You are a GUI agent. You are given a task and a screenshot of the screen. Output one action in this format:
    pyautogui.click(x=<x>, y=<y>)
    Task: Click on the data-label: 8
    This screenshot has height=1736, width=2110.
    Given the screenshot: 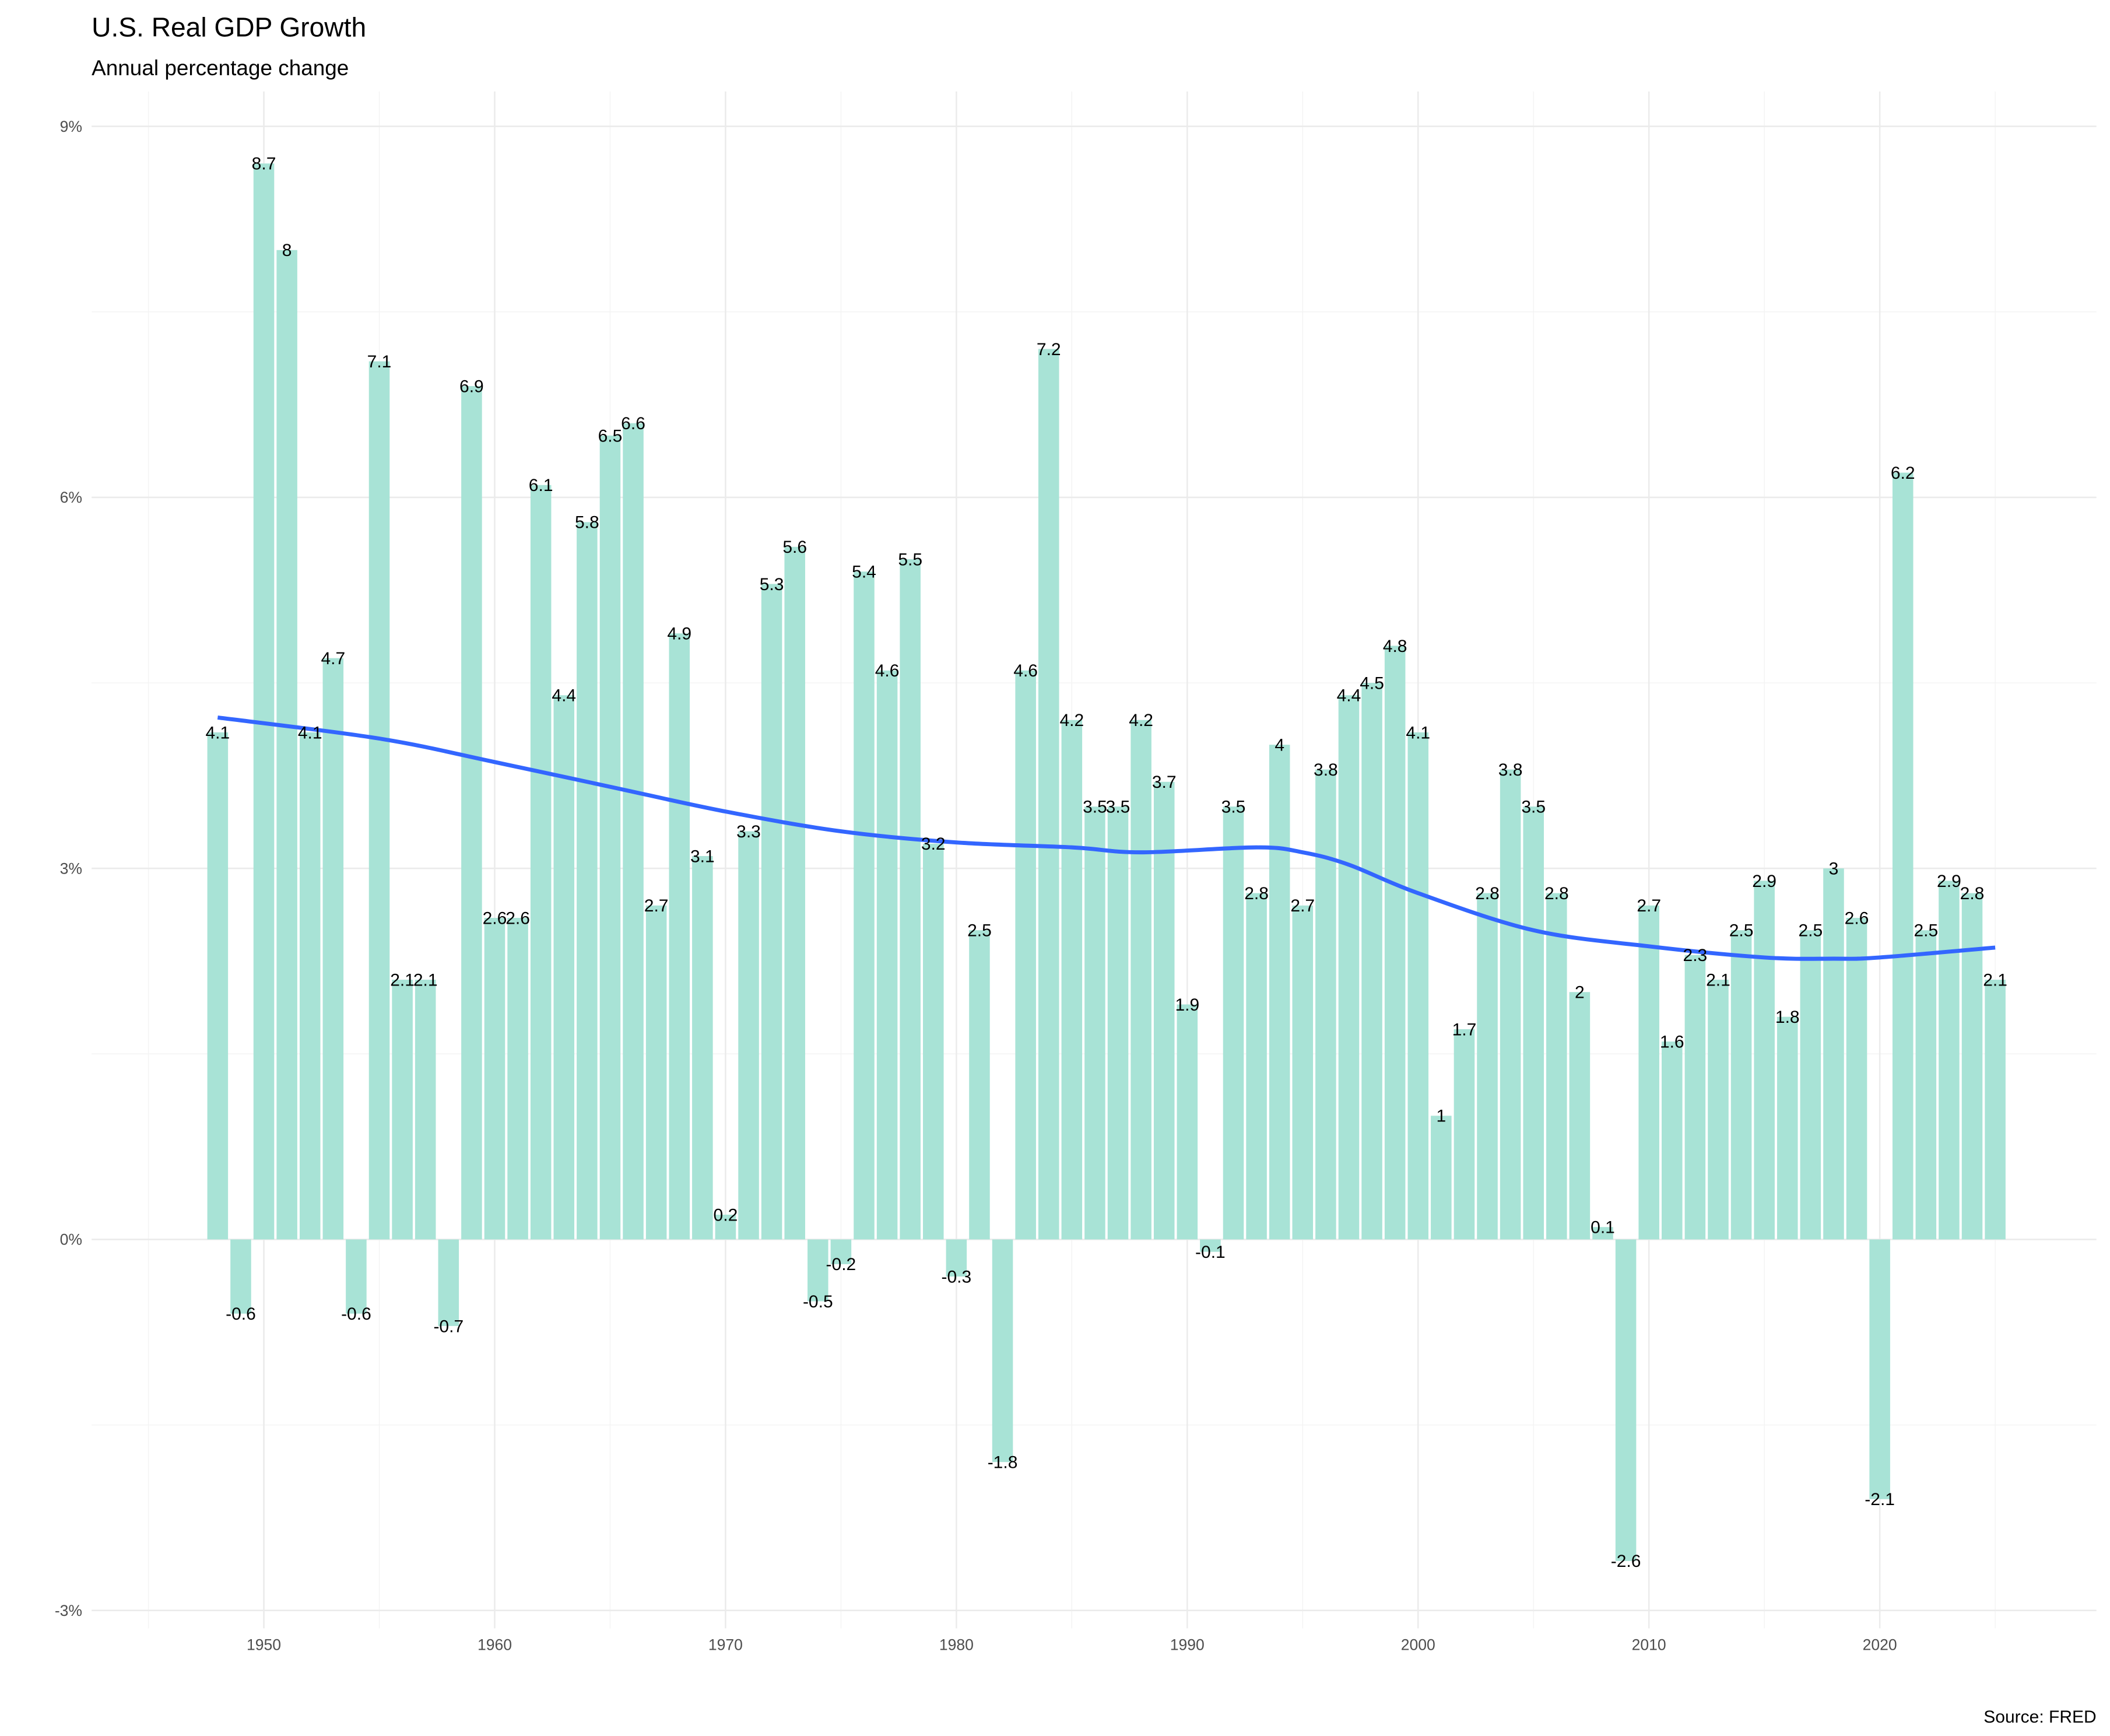 What is the action you would take?
    pyautogui.click(x=287, y=250)
    